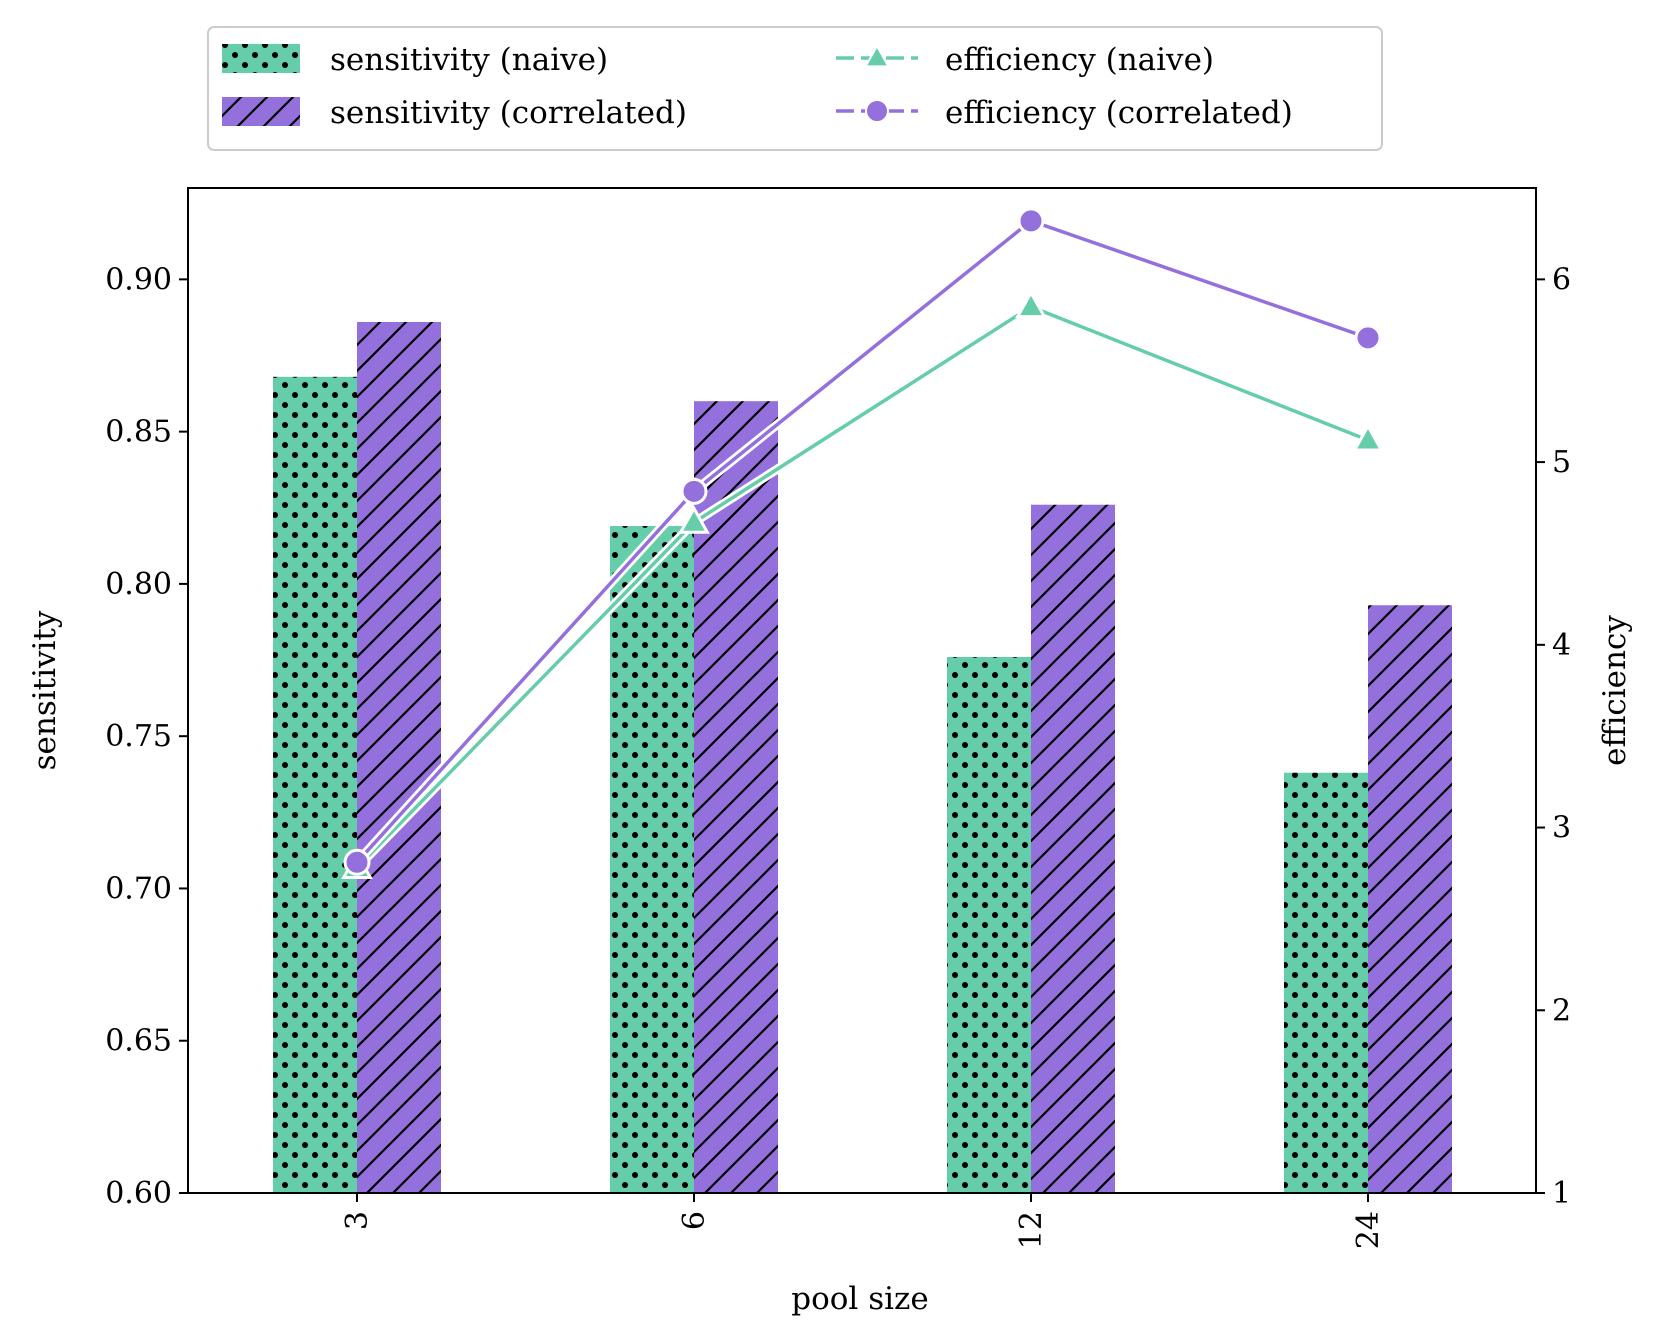  Describe the element at coordinates (877, 111) in the screenshot. I see `legend-marker-correlated` at that location.